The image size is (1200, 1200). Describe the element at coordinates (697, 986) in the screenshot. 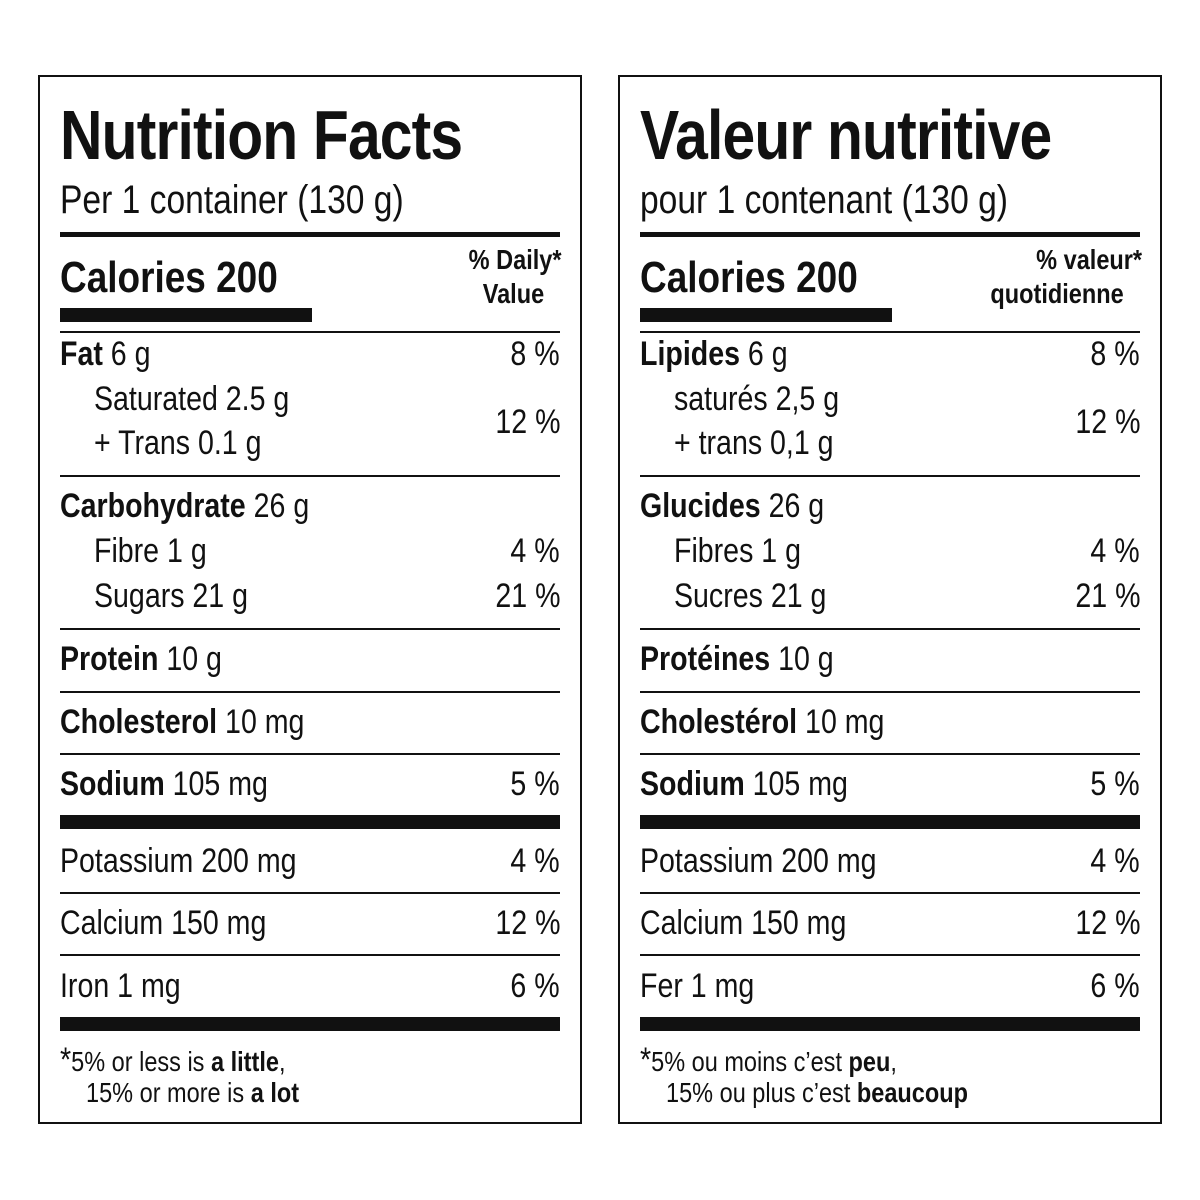

I see `iron-label: Fer 1 mg` at that location.